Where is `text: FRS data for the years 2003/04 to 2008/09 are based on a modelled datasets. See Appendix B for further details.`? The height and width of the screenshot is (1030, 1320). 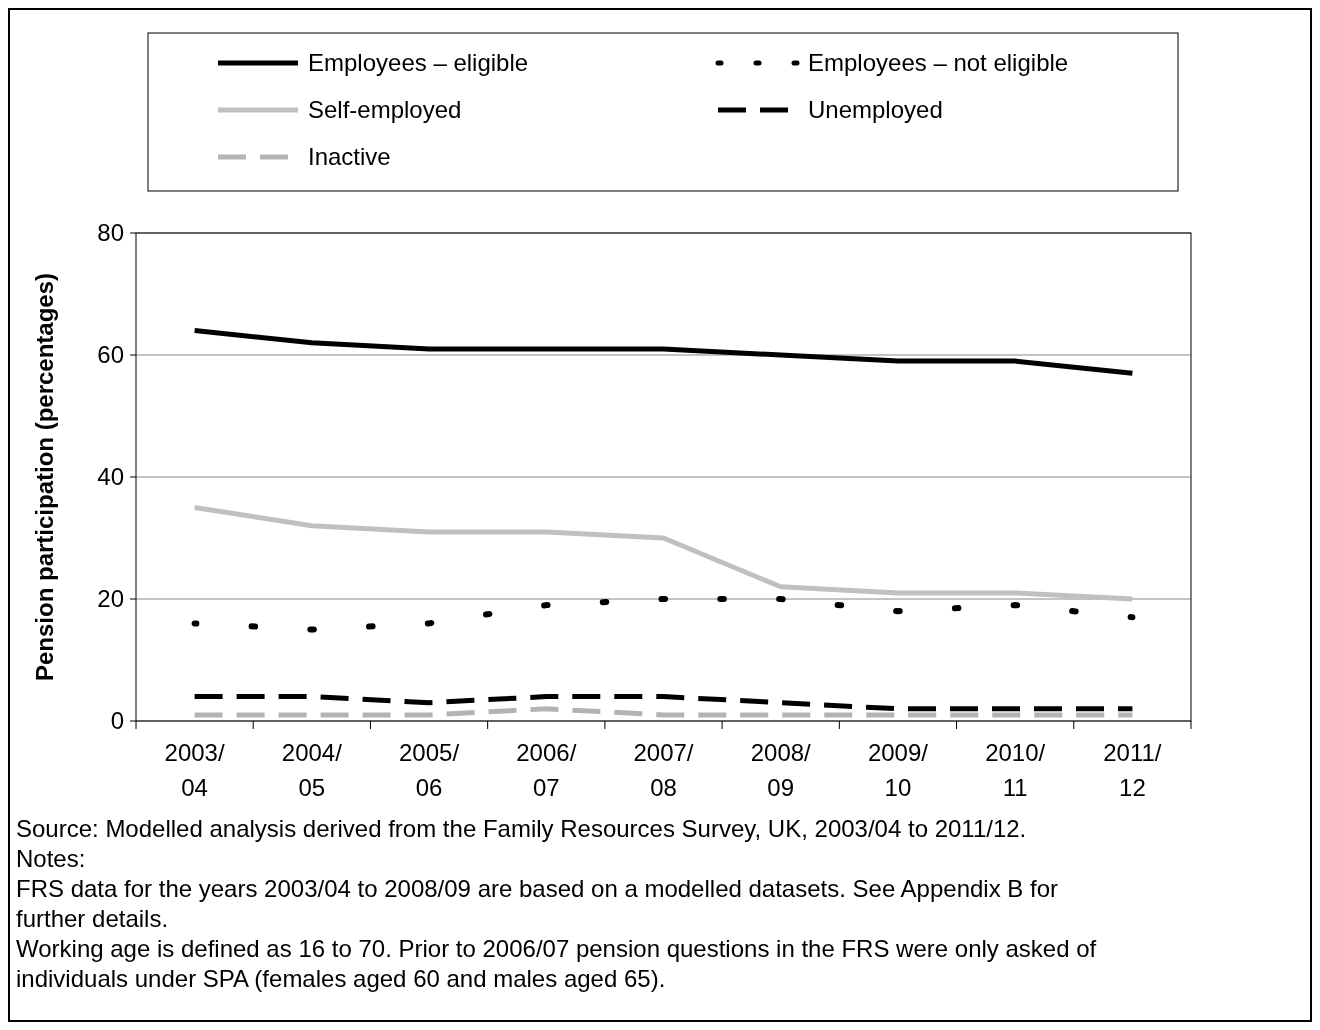 text: FRS data for the years 2003/04 to 2008/09 are based on a modelled datasets. See Appendix B for further details. is located at coordinates (537, 903).